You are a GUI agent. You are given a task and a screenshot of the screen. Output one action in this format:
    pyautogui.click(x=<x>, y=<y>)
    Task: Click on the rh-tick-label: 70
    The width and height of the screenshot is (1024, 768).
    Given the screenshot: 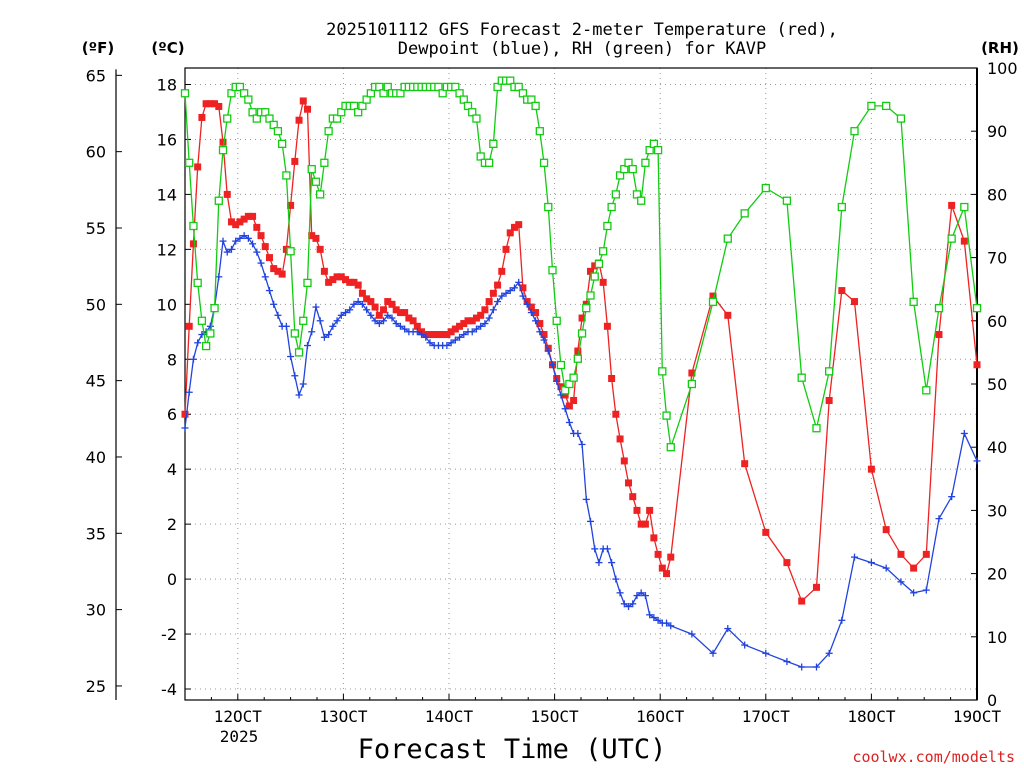 What is the action you would take?
    pyautogui.click(x=997, y=258)
    